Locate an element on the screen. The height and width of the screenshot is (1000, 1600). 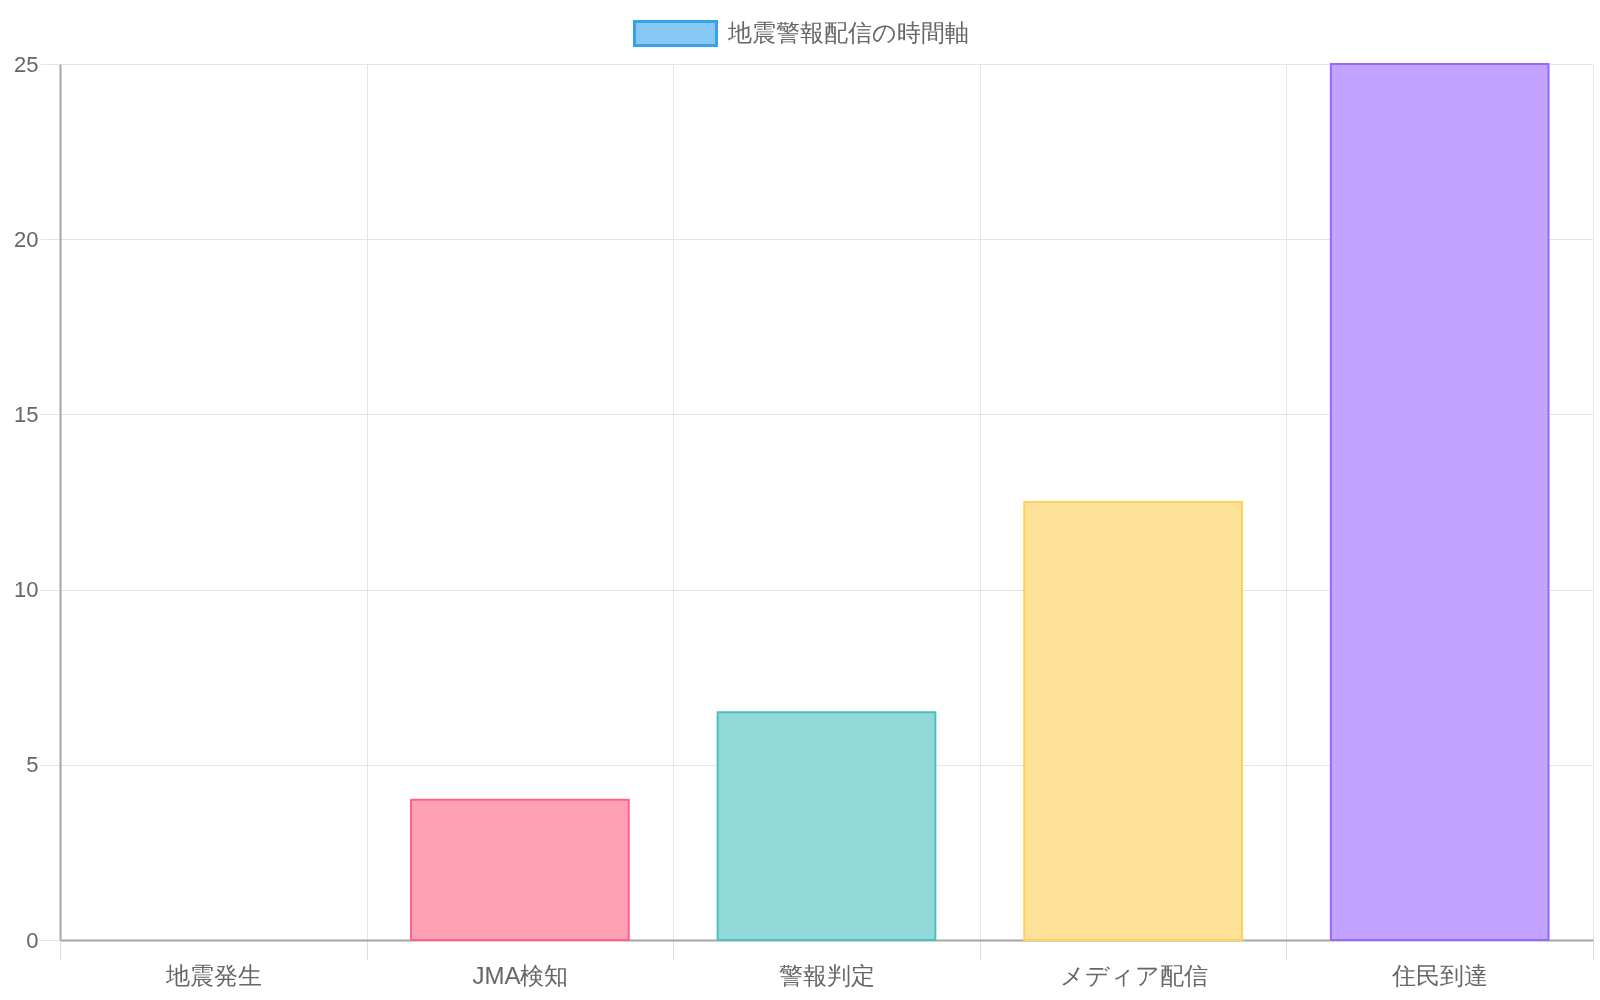
text: 地震警報配信の時間軸 is located at coordinates (848, 32).